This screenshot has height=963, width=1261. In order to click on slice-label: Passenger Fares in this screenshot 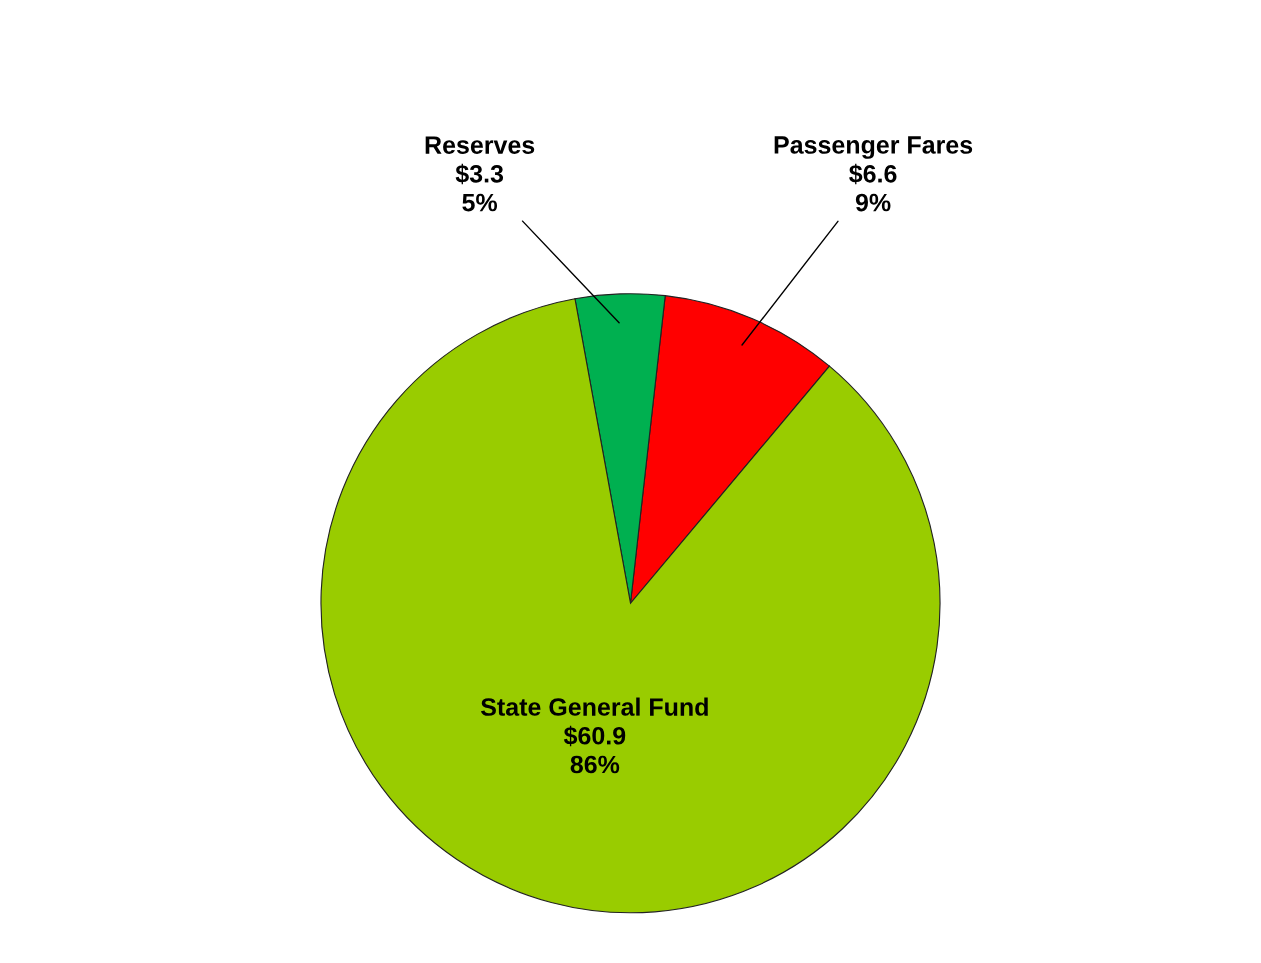, I will do `click(873, 147)`.